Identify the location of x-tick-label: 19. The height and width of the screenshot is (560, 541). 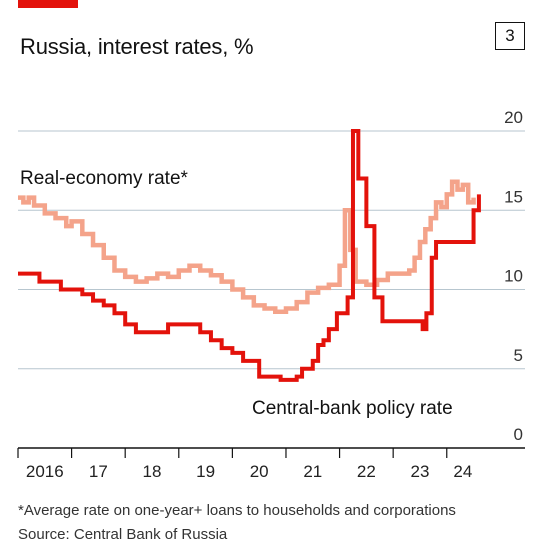
(205, 471).